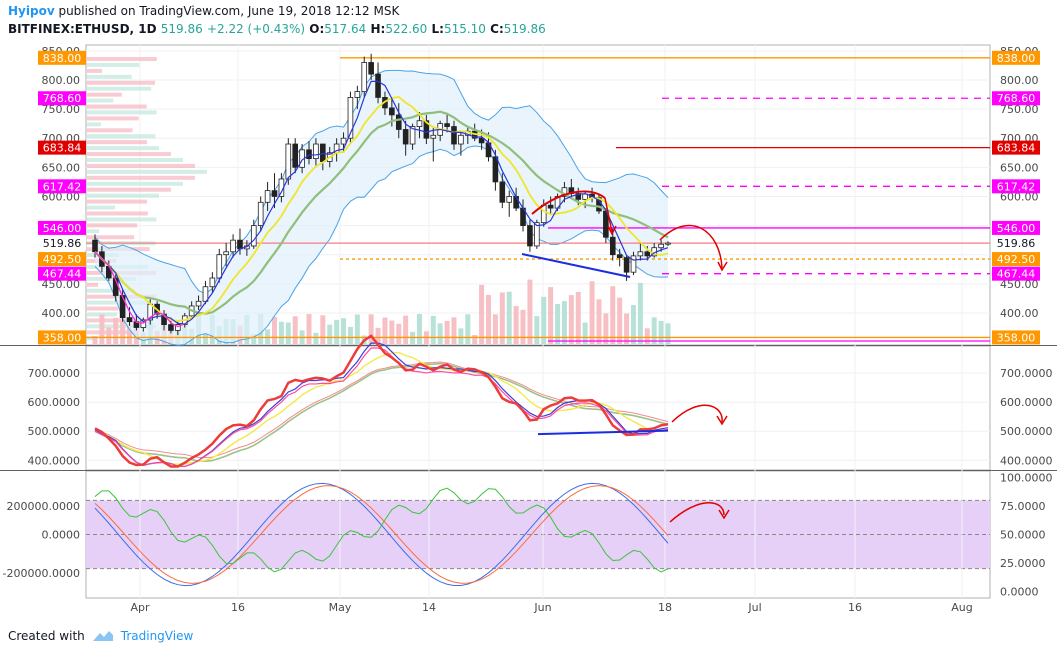  I want to click on created-with-label: Created with, so click(46, 636).